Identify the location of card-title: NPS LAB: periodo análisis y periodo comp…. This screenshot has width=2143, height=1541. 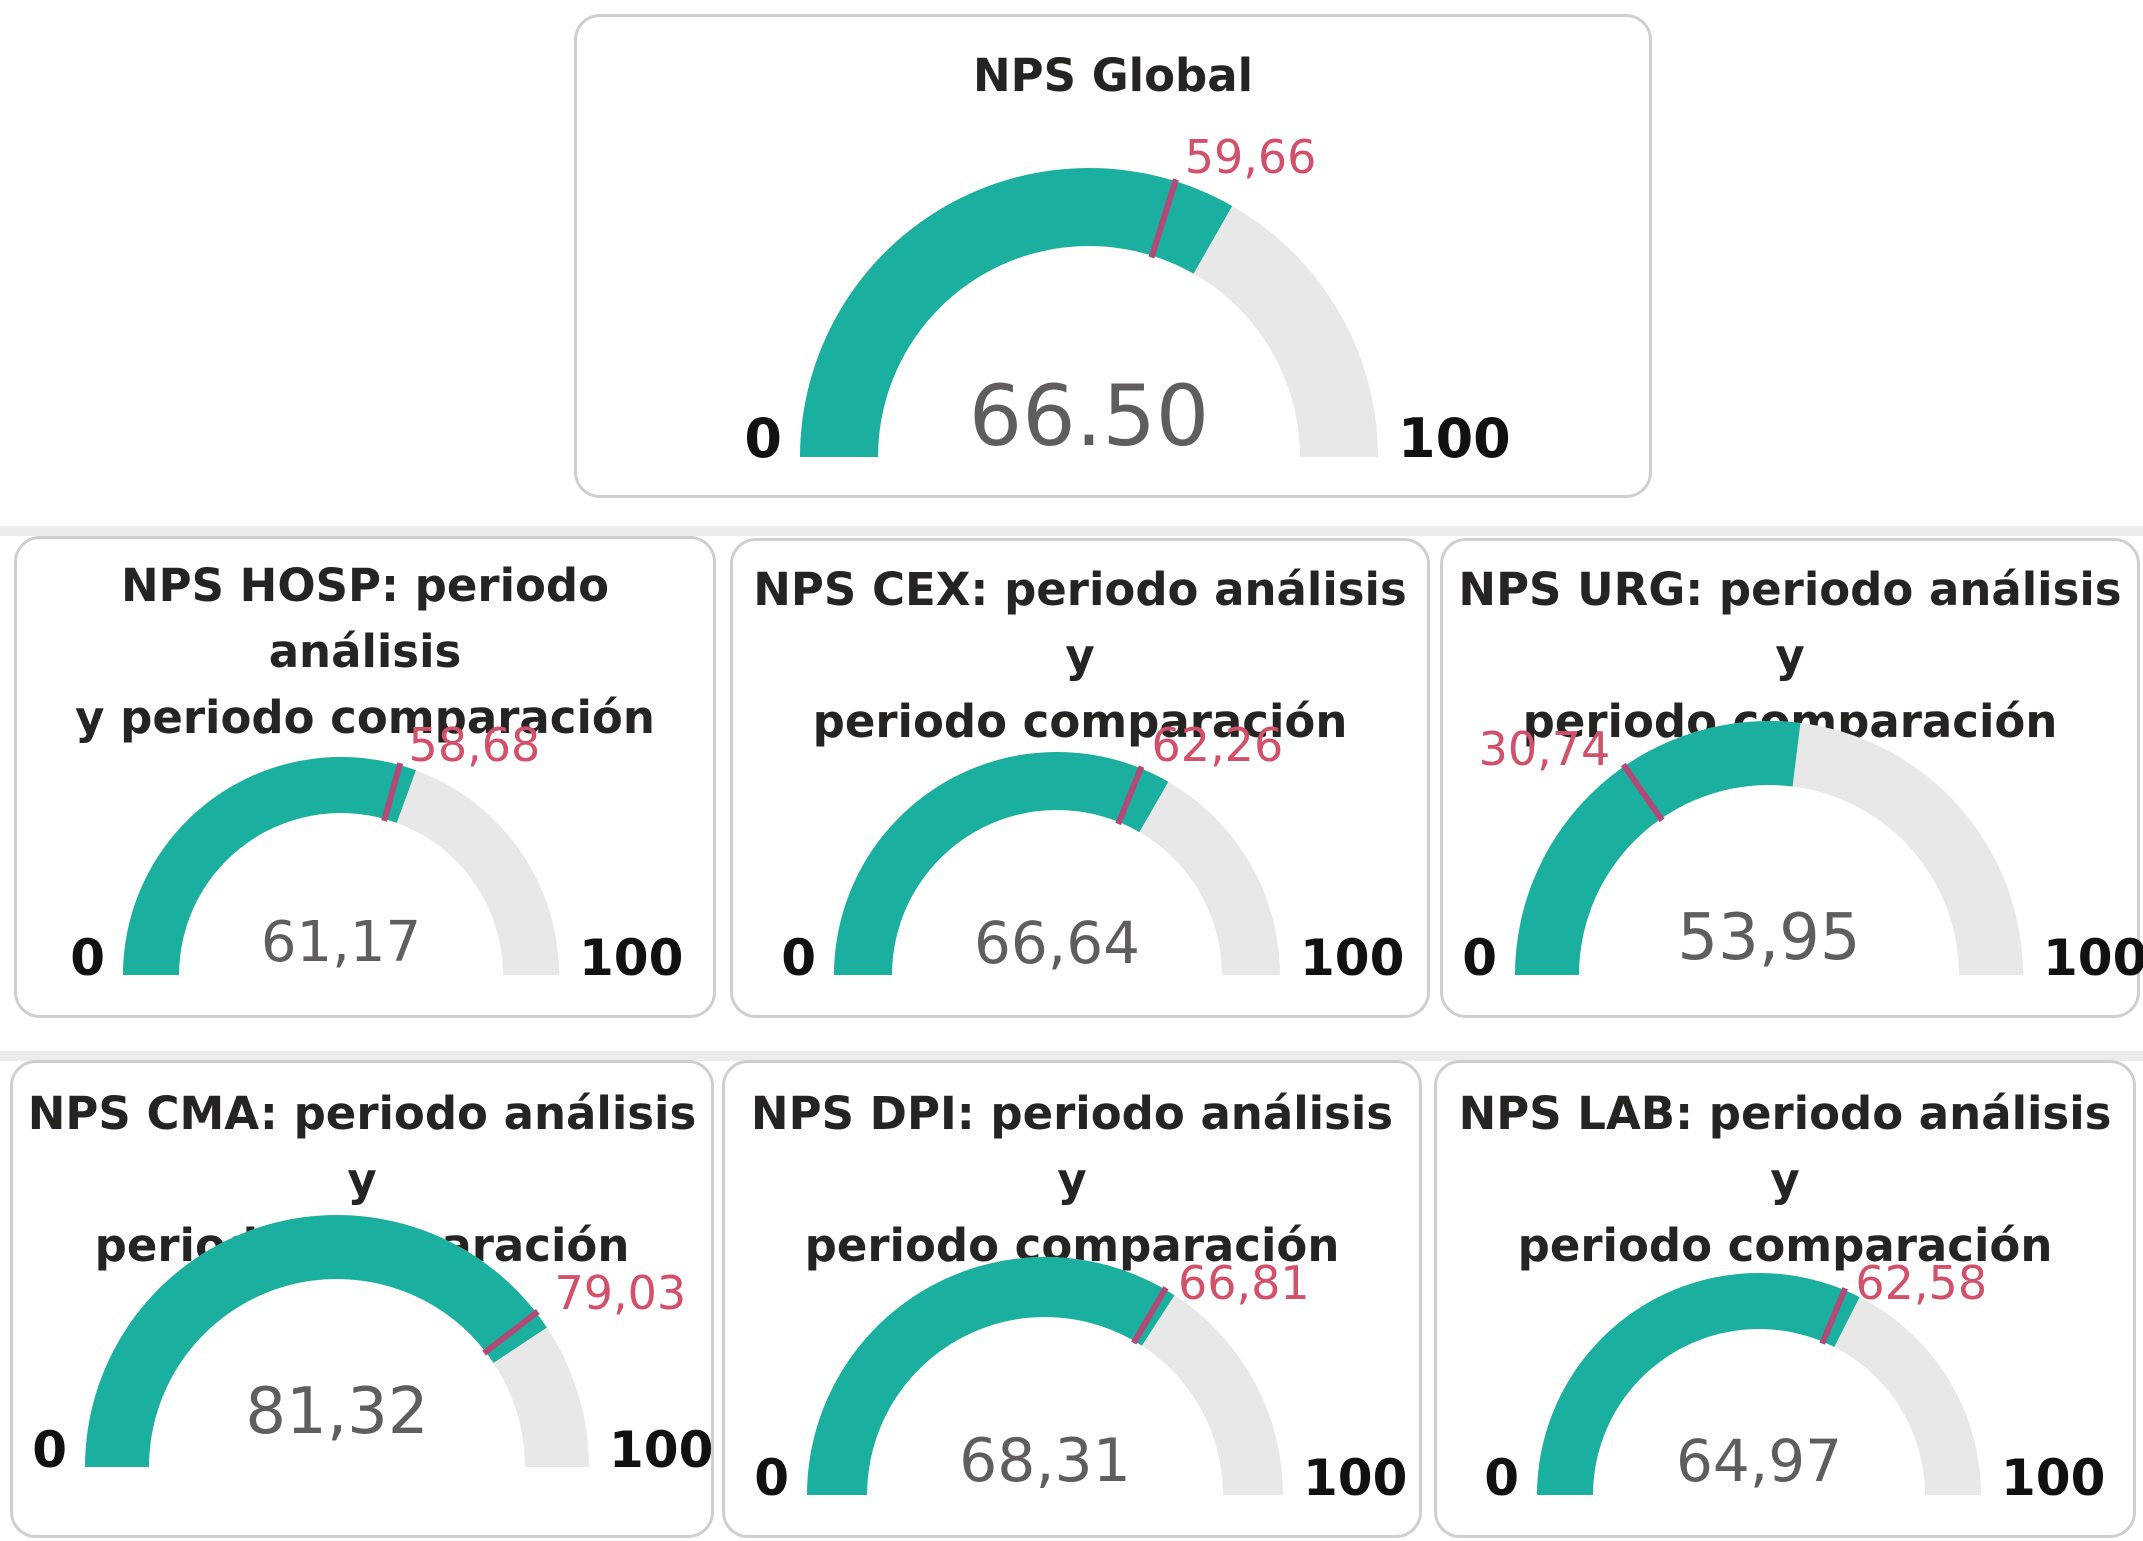
(1785, 1179).